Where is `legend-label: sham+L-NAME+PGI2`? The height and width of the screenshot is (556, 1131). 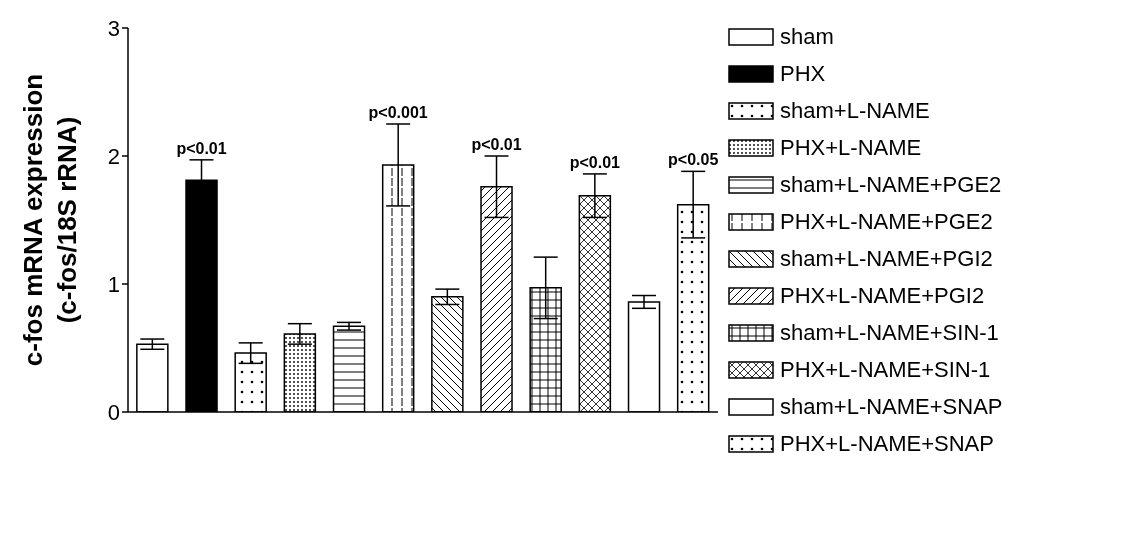 legend-label: sham+L-NAME+PGI2 is located at coordinates (886, 259).